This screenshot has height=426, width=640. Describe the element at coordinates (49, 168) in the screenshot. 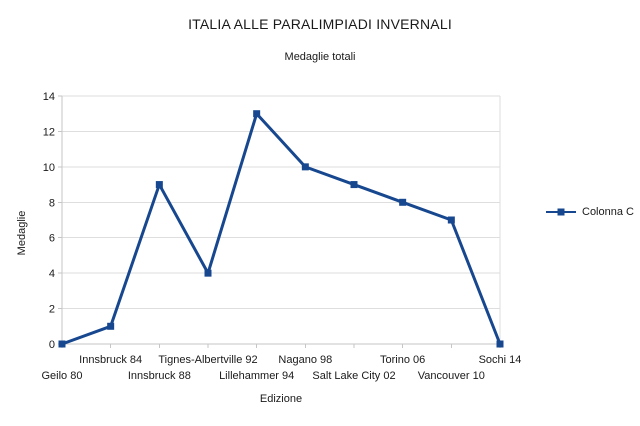

I see `y-tick-label: 10` at that location.